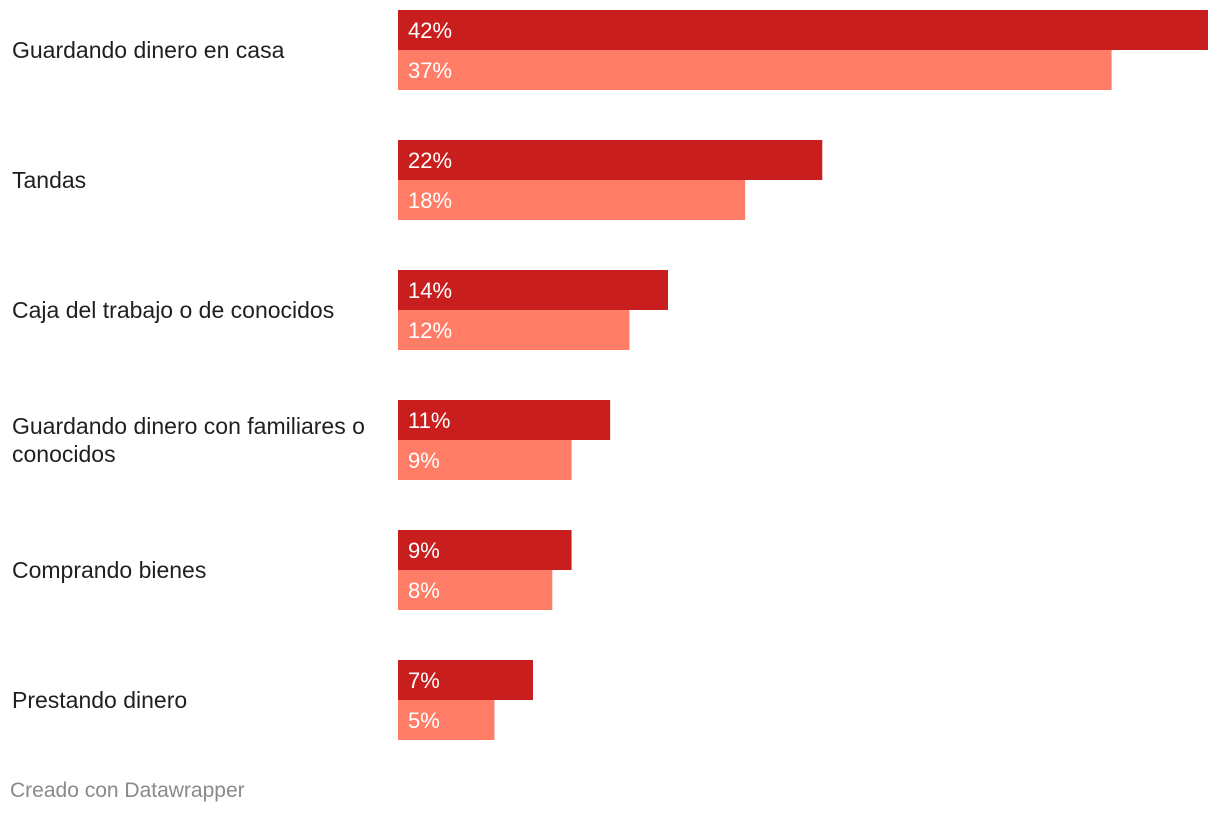  Describe the element at coordinates (430, 30) in the screenshot. I see `value-label-guardando-dinero-en-casa-series-1: 42%` at that location.